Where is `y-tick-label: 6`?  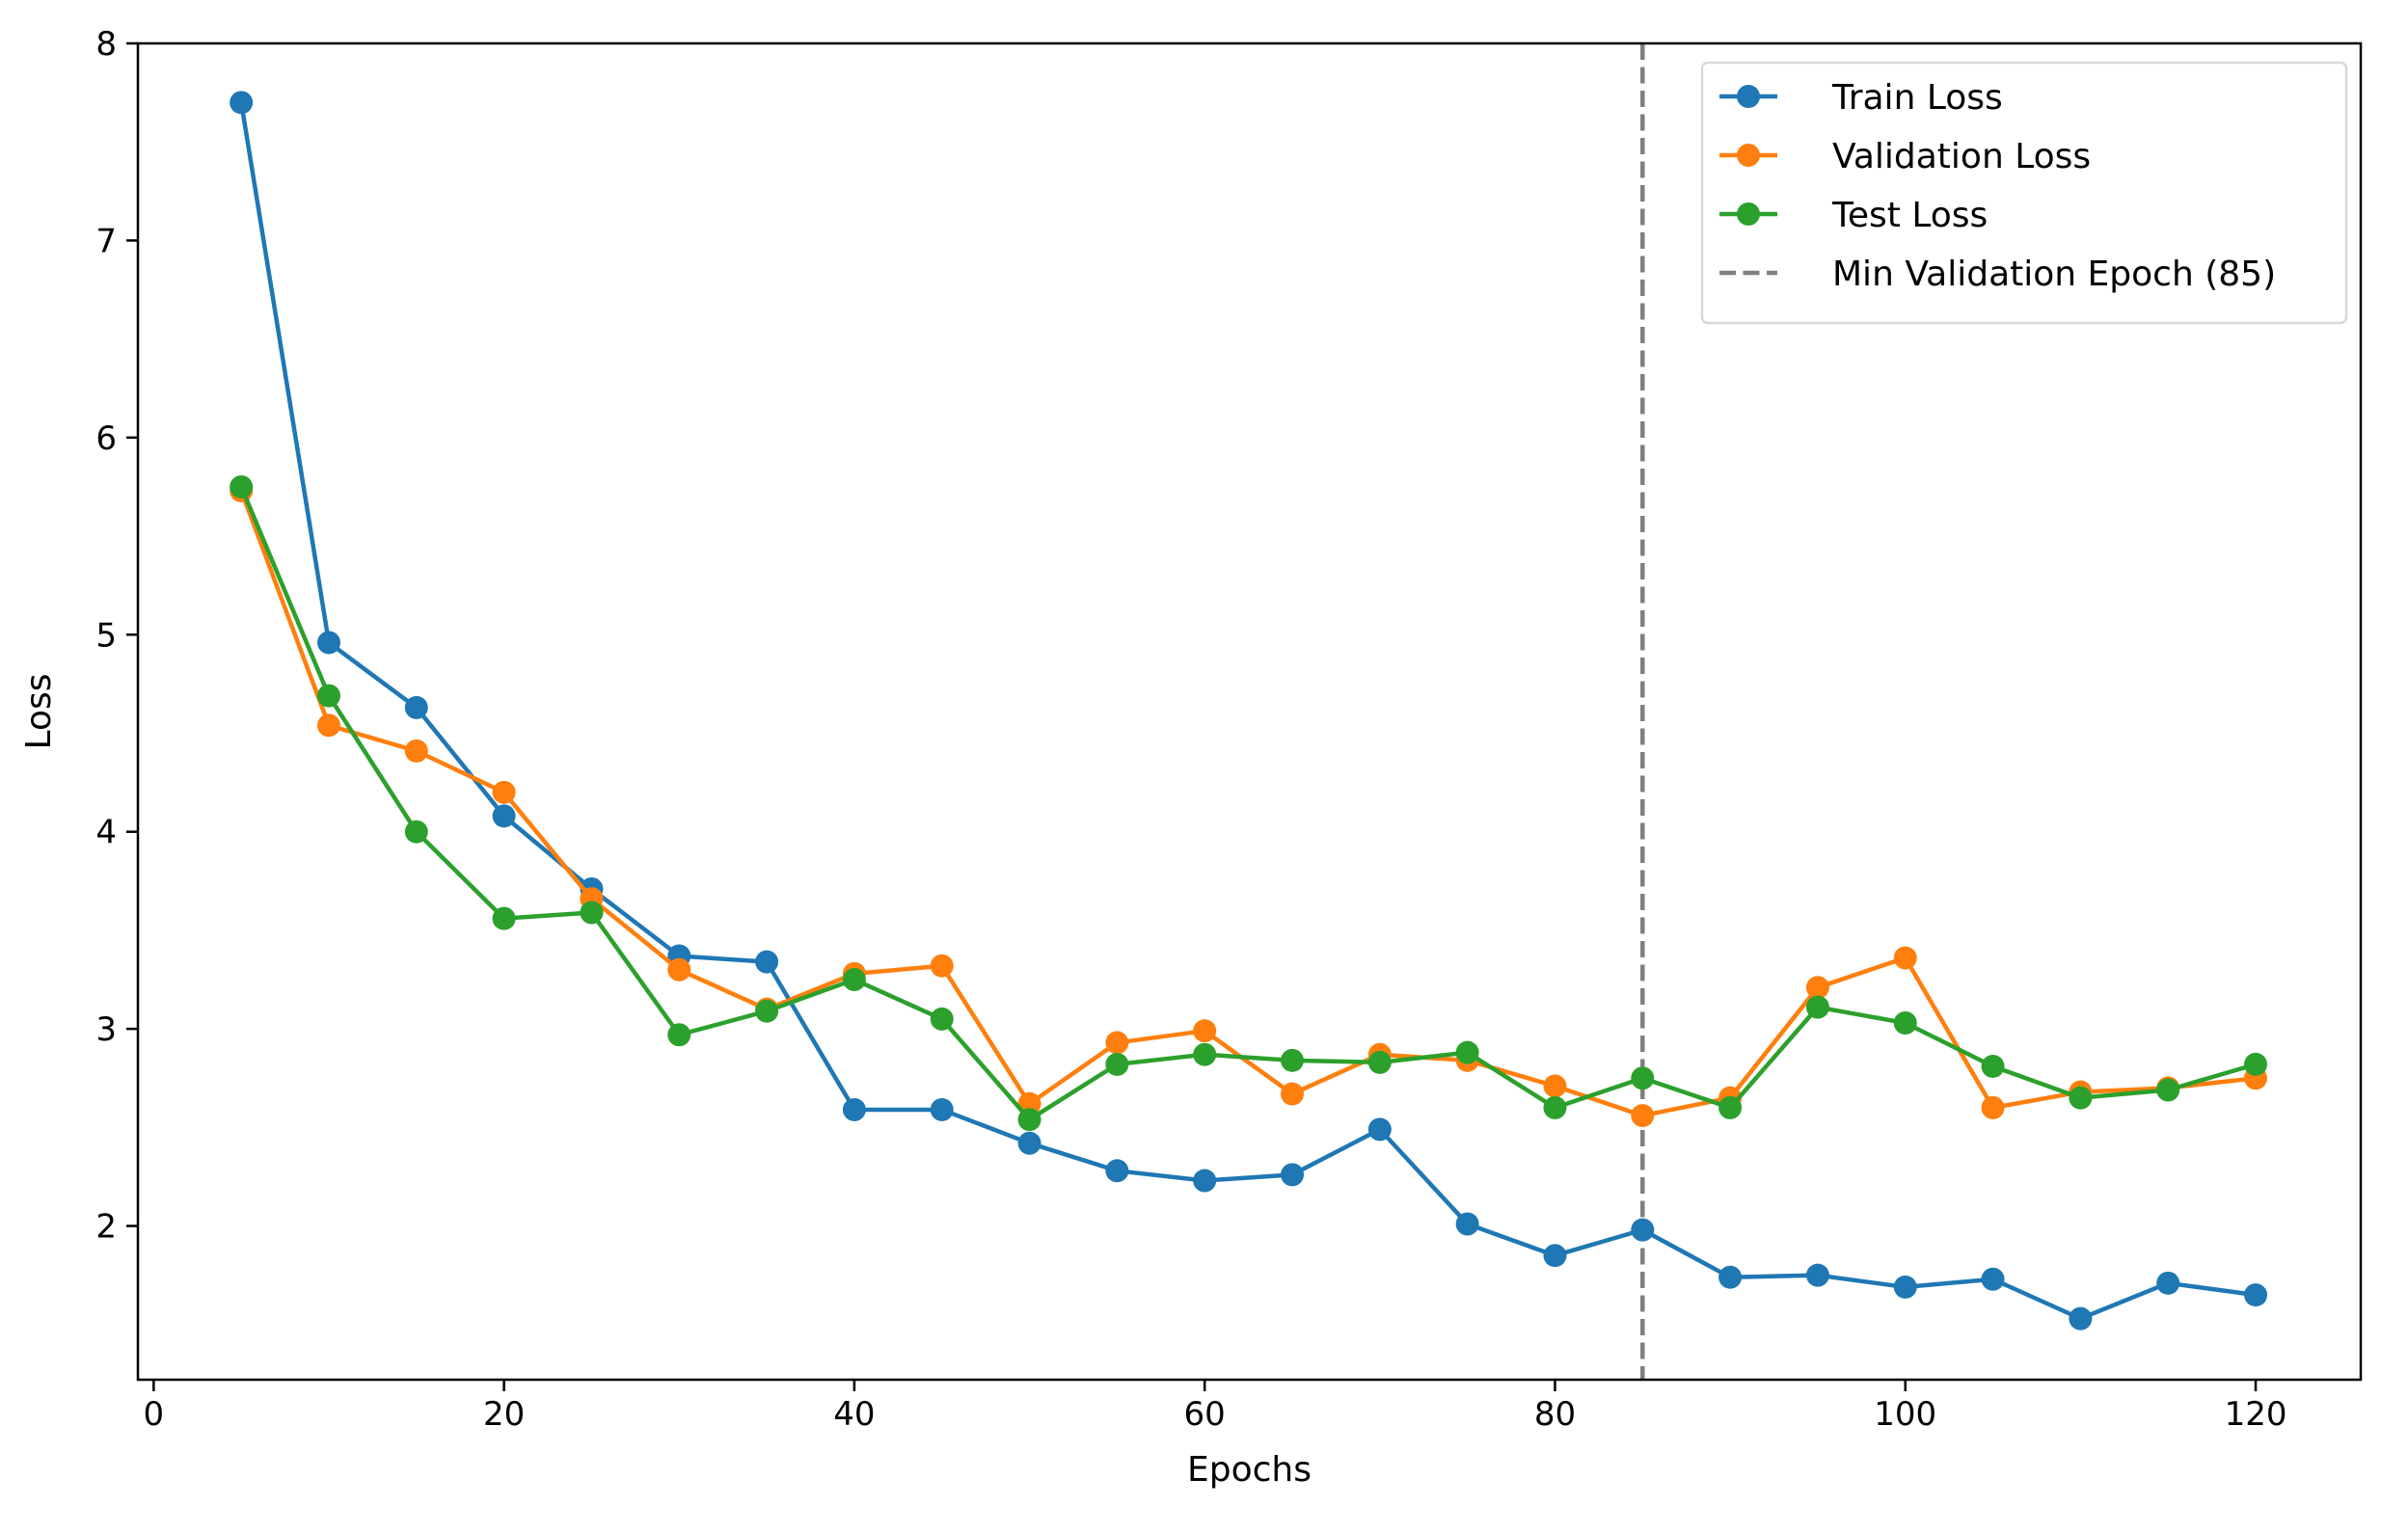
y-tick-label: 6 is located at coordinates (106, 438).